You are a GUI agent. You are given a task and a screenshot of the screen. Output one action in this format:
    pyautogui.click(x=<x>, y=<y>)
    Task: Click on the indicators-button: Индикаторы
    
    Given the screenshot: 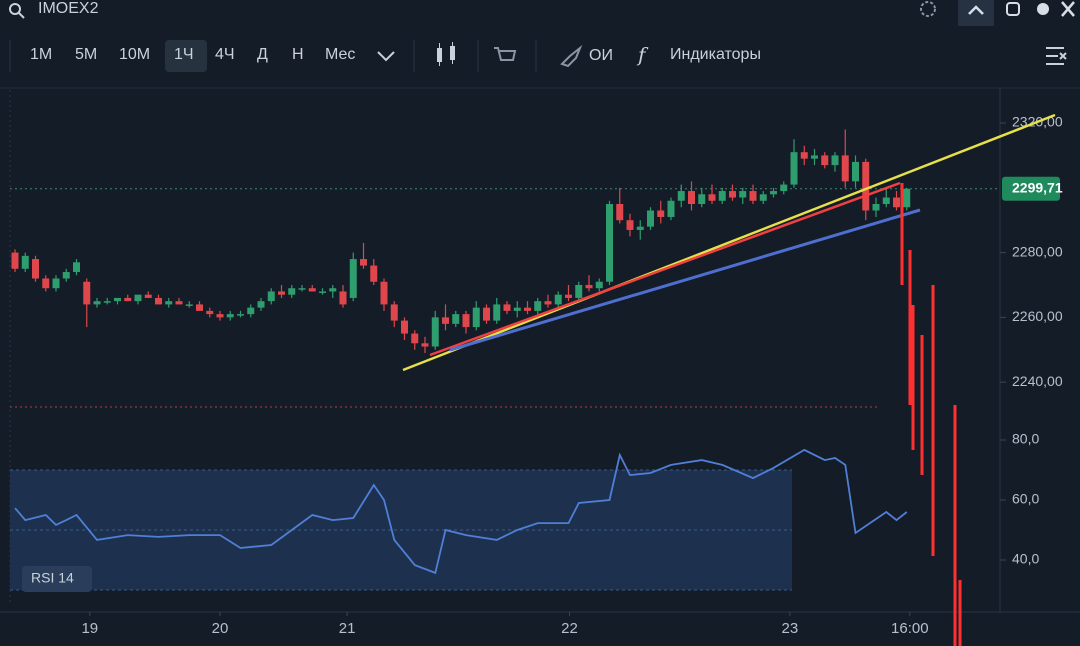 What is the action you would take?
    pyautogui.click(x=715, y=54)
    